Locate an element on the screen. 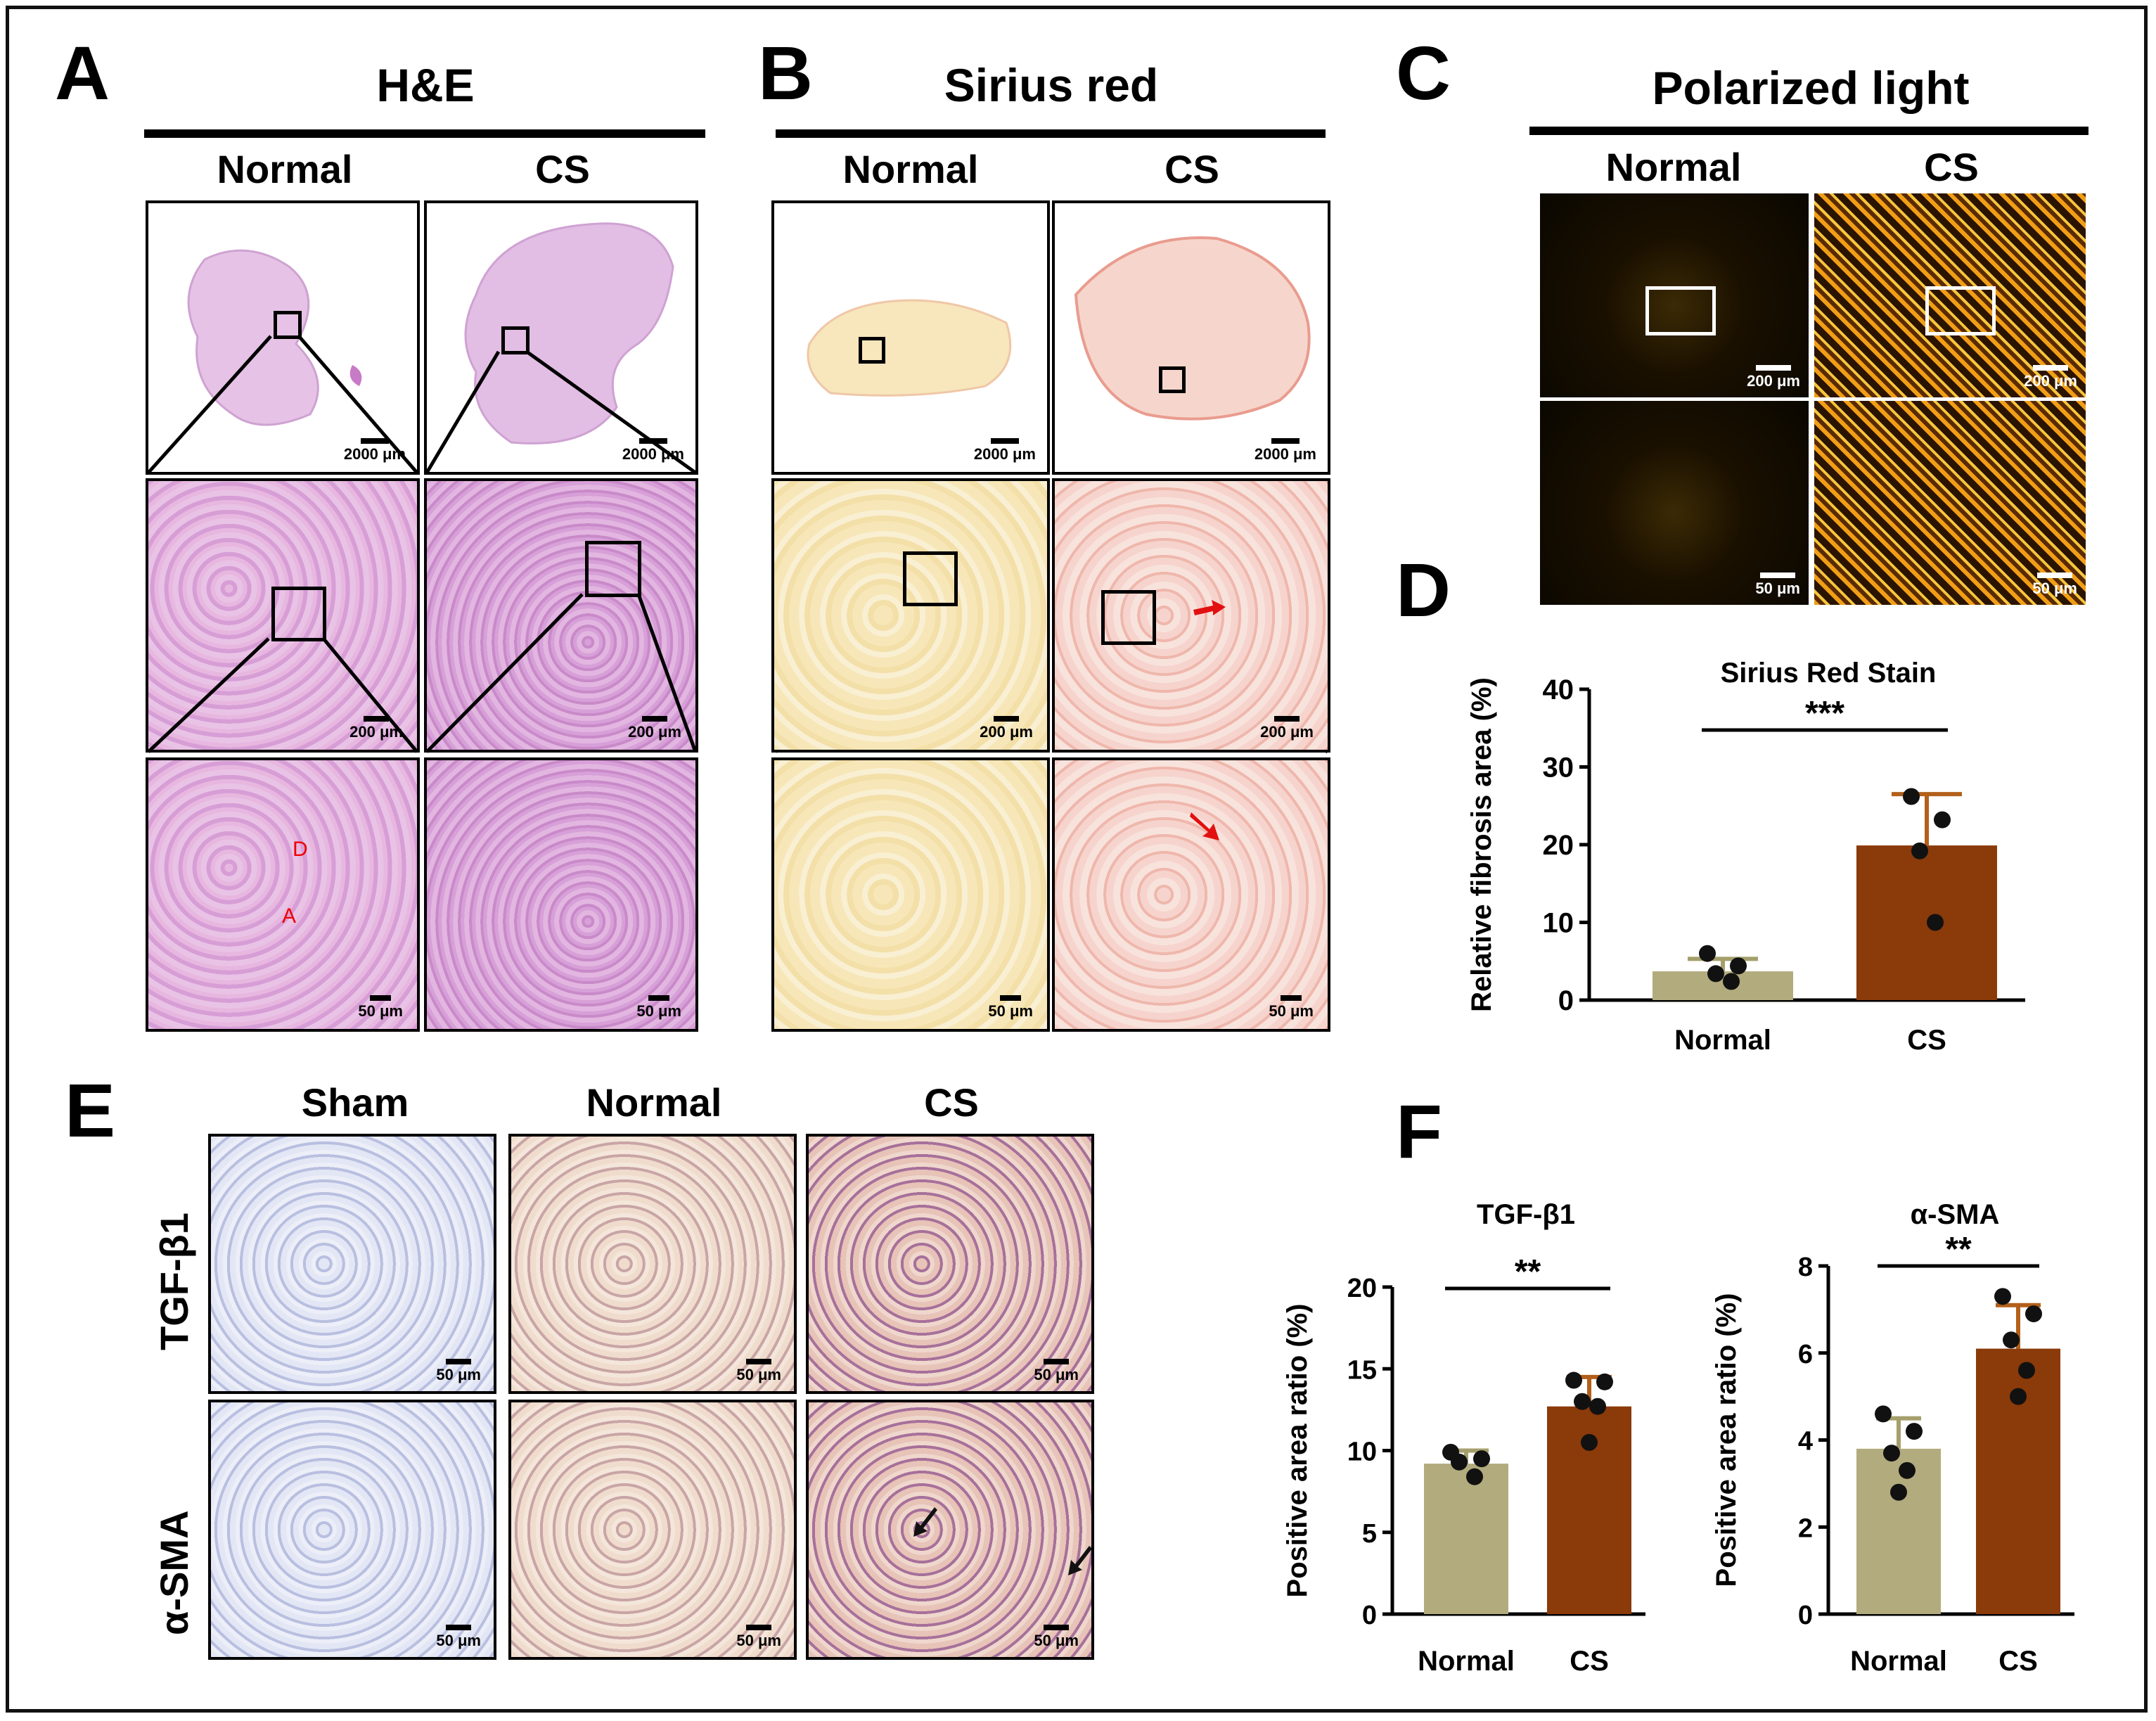 This screenshot has height=1721, width=2156. ihc-tgf-normal: 50 μm is located at coordinates (652, 1264).